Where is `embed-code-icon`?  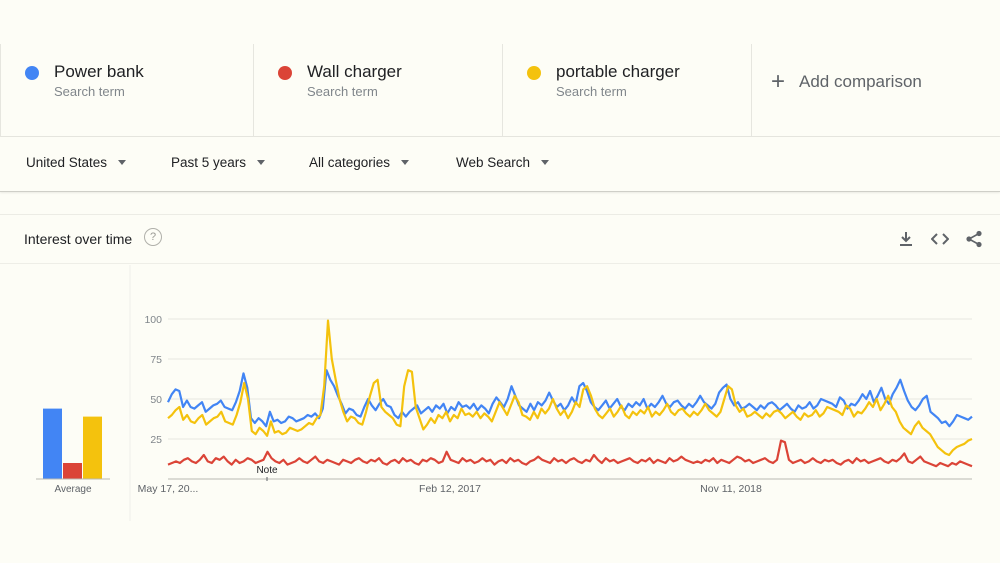
embed-code-icon is located at coordinates (940, 239).